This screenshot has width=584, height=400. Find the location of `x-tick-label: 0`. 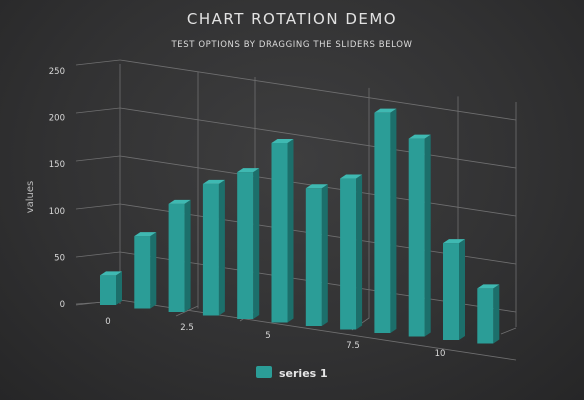

x-tick-label: 0 is located at coordinates (107, 322).